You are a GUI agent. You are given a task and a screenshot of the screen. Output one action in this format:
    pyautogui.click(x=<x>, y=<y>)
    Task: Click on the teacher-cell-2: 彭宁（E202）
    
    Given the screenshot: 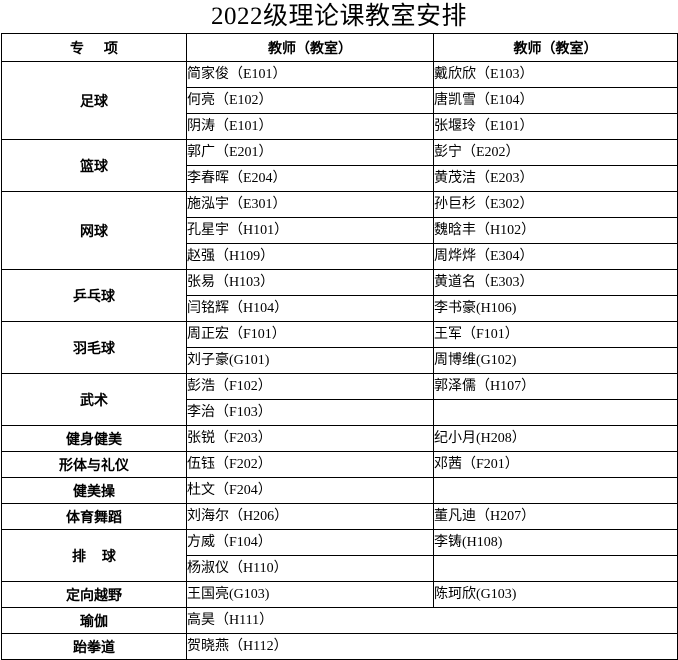 What is the action you would take?
    pyautogui.click(x=555, y=152)
    